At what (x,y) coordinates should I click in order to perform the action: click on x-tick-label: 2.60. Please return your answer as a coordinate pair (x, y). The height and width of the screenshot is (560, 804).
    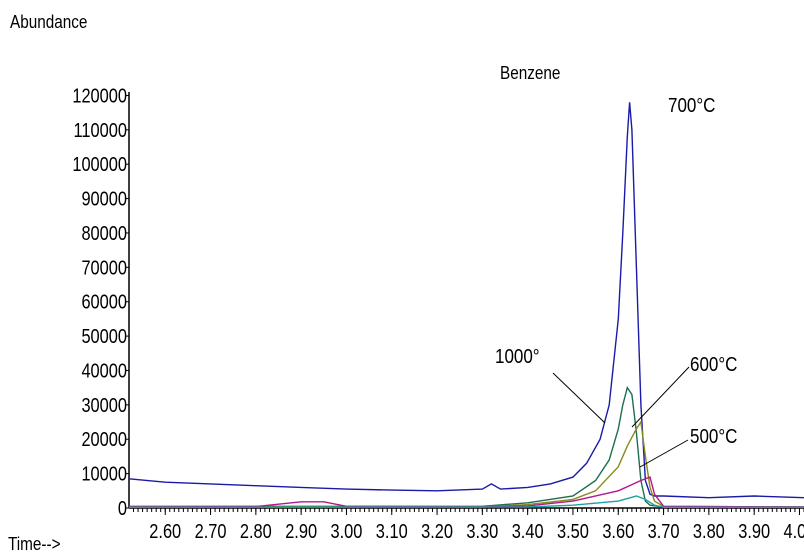
    Looking at the image, I should click on (165, 530).